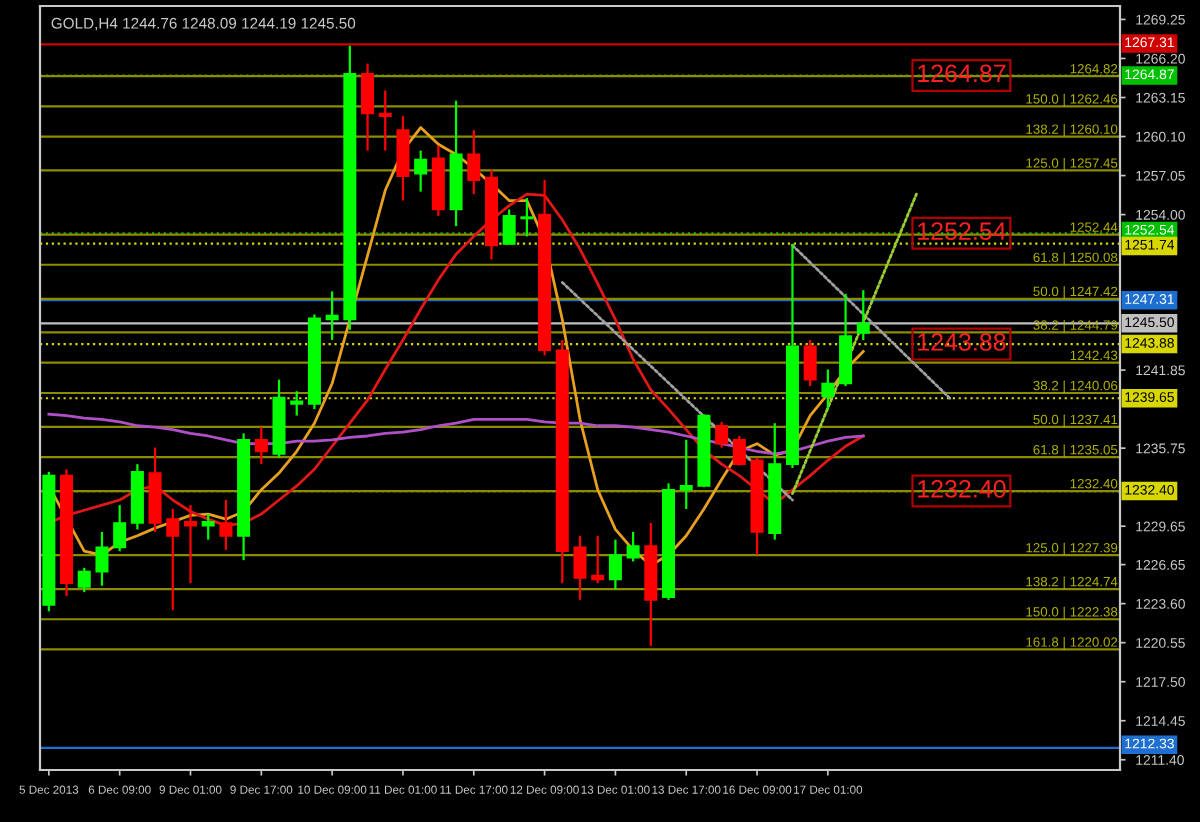  What do you see at coordinates (962, 73) in the screenshot?
I see `annotation: 1264.87` at bounding box center [962, 73].